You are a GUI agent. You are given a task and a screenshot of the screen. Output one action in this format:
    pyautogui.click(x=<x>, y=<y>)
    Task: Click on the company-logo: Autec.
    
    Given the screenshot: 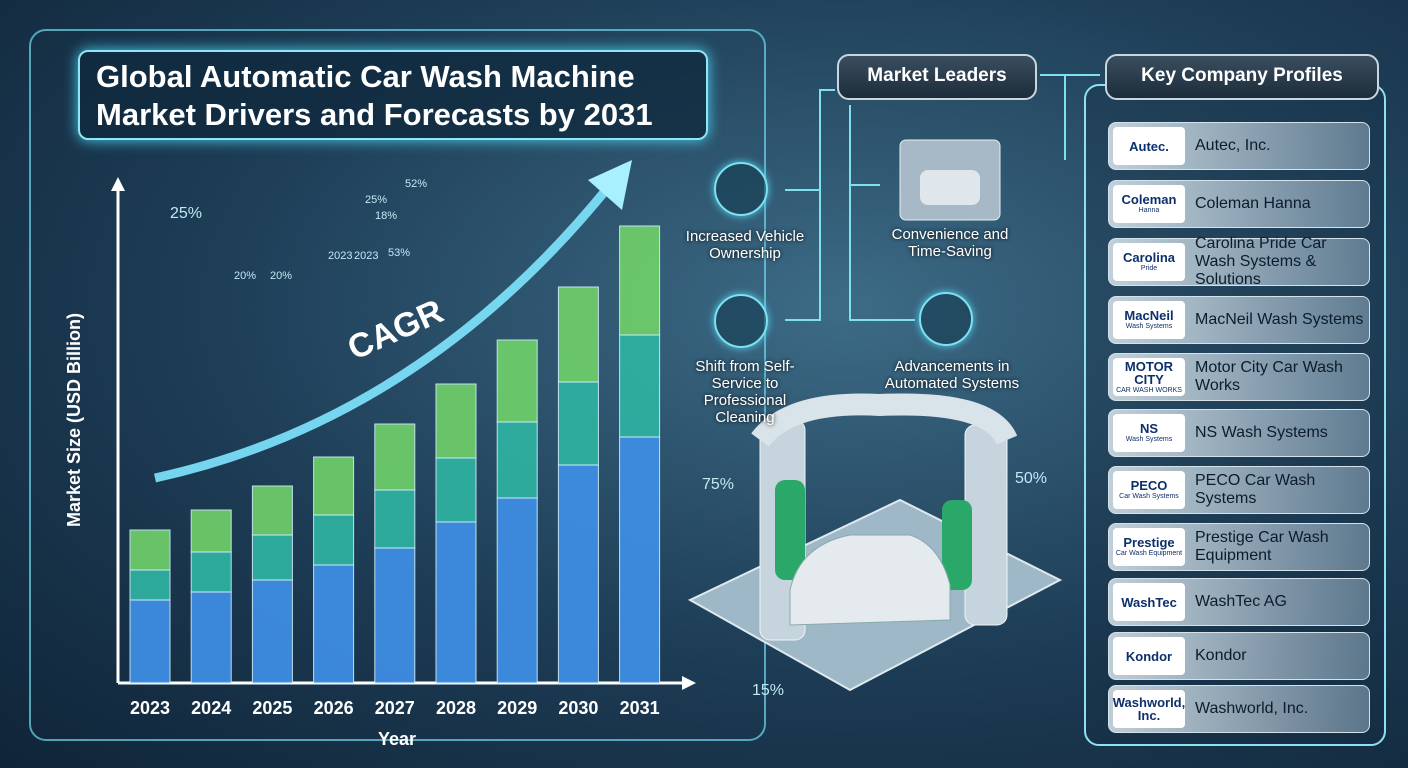 What is the action you would take?
    pyautogui.click(x=1149, y=146)
    